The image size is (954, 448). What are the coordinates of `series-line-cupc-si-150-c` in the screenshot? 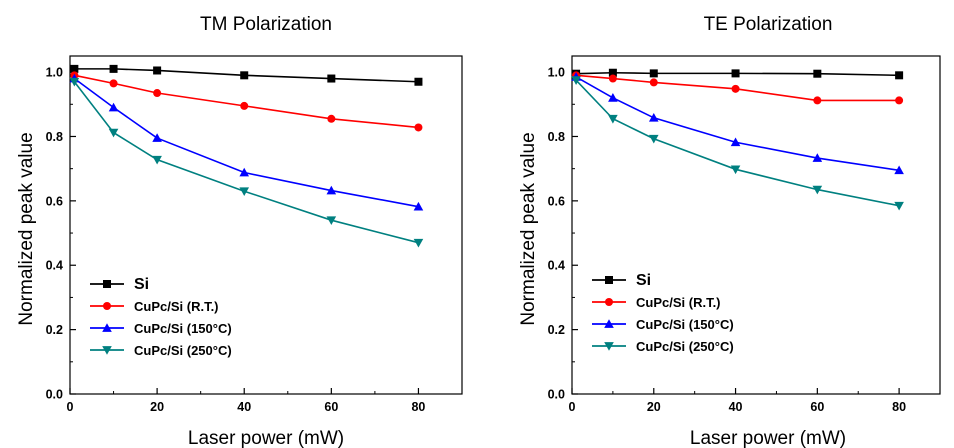 It's located at (737, 124).